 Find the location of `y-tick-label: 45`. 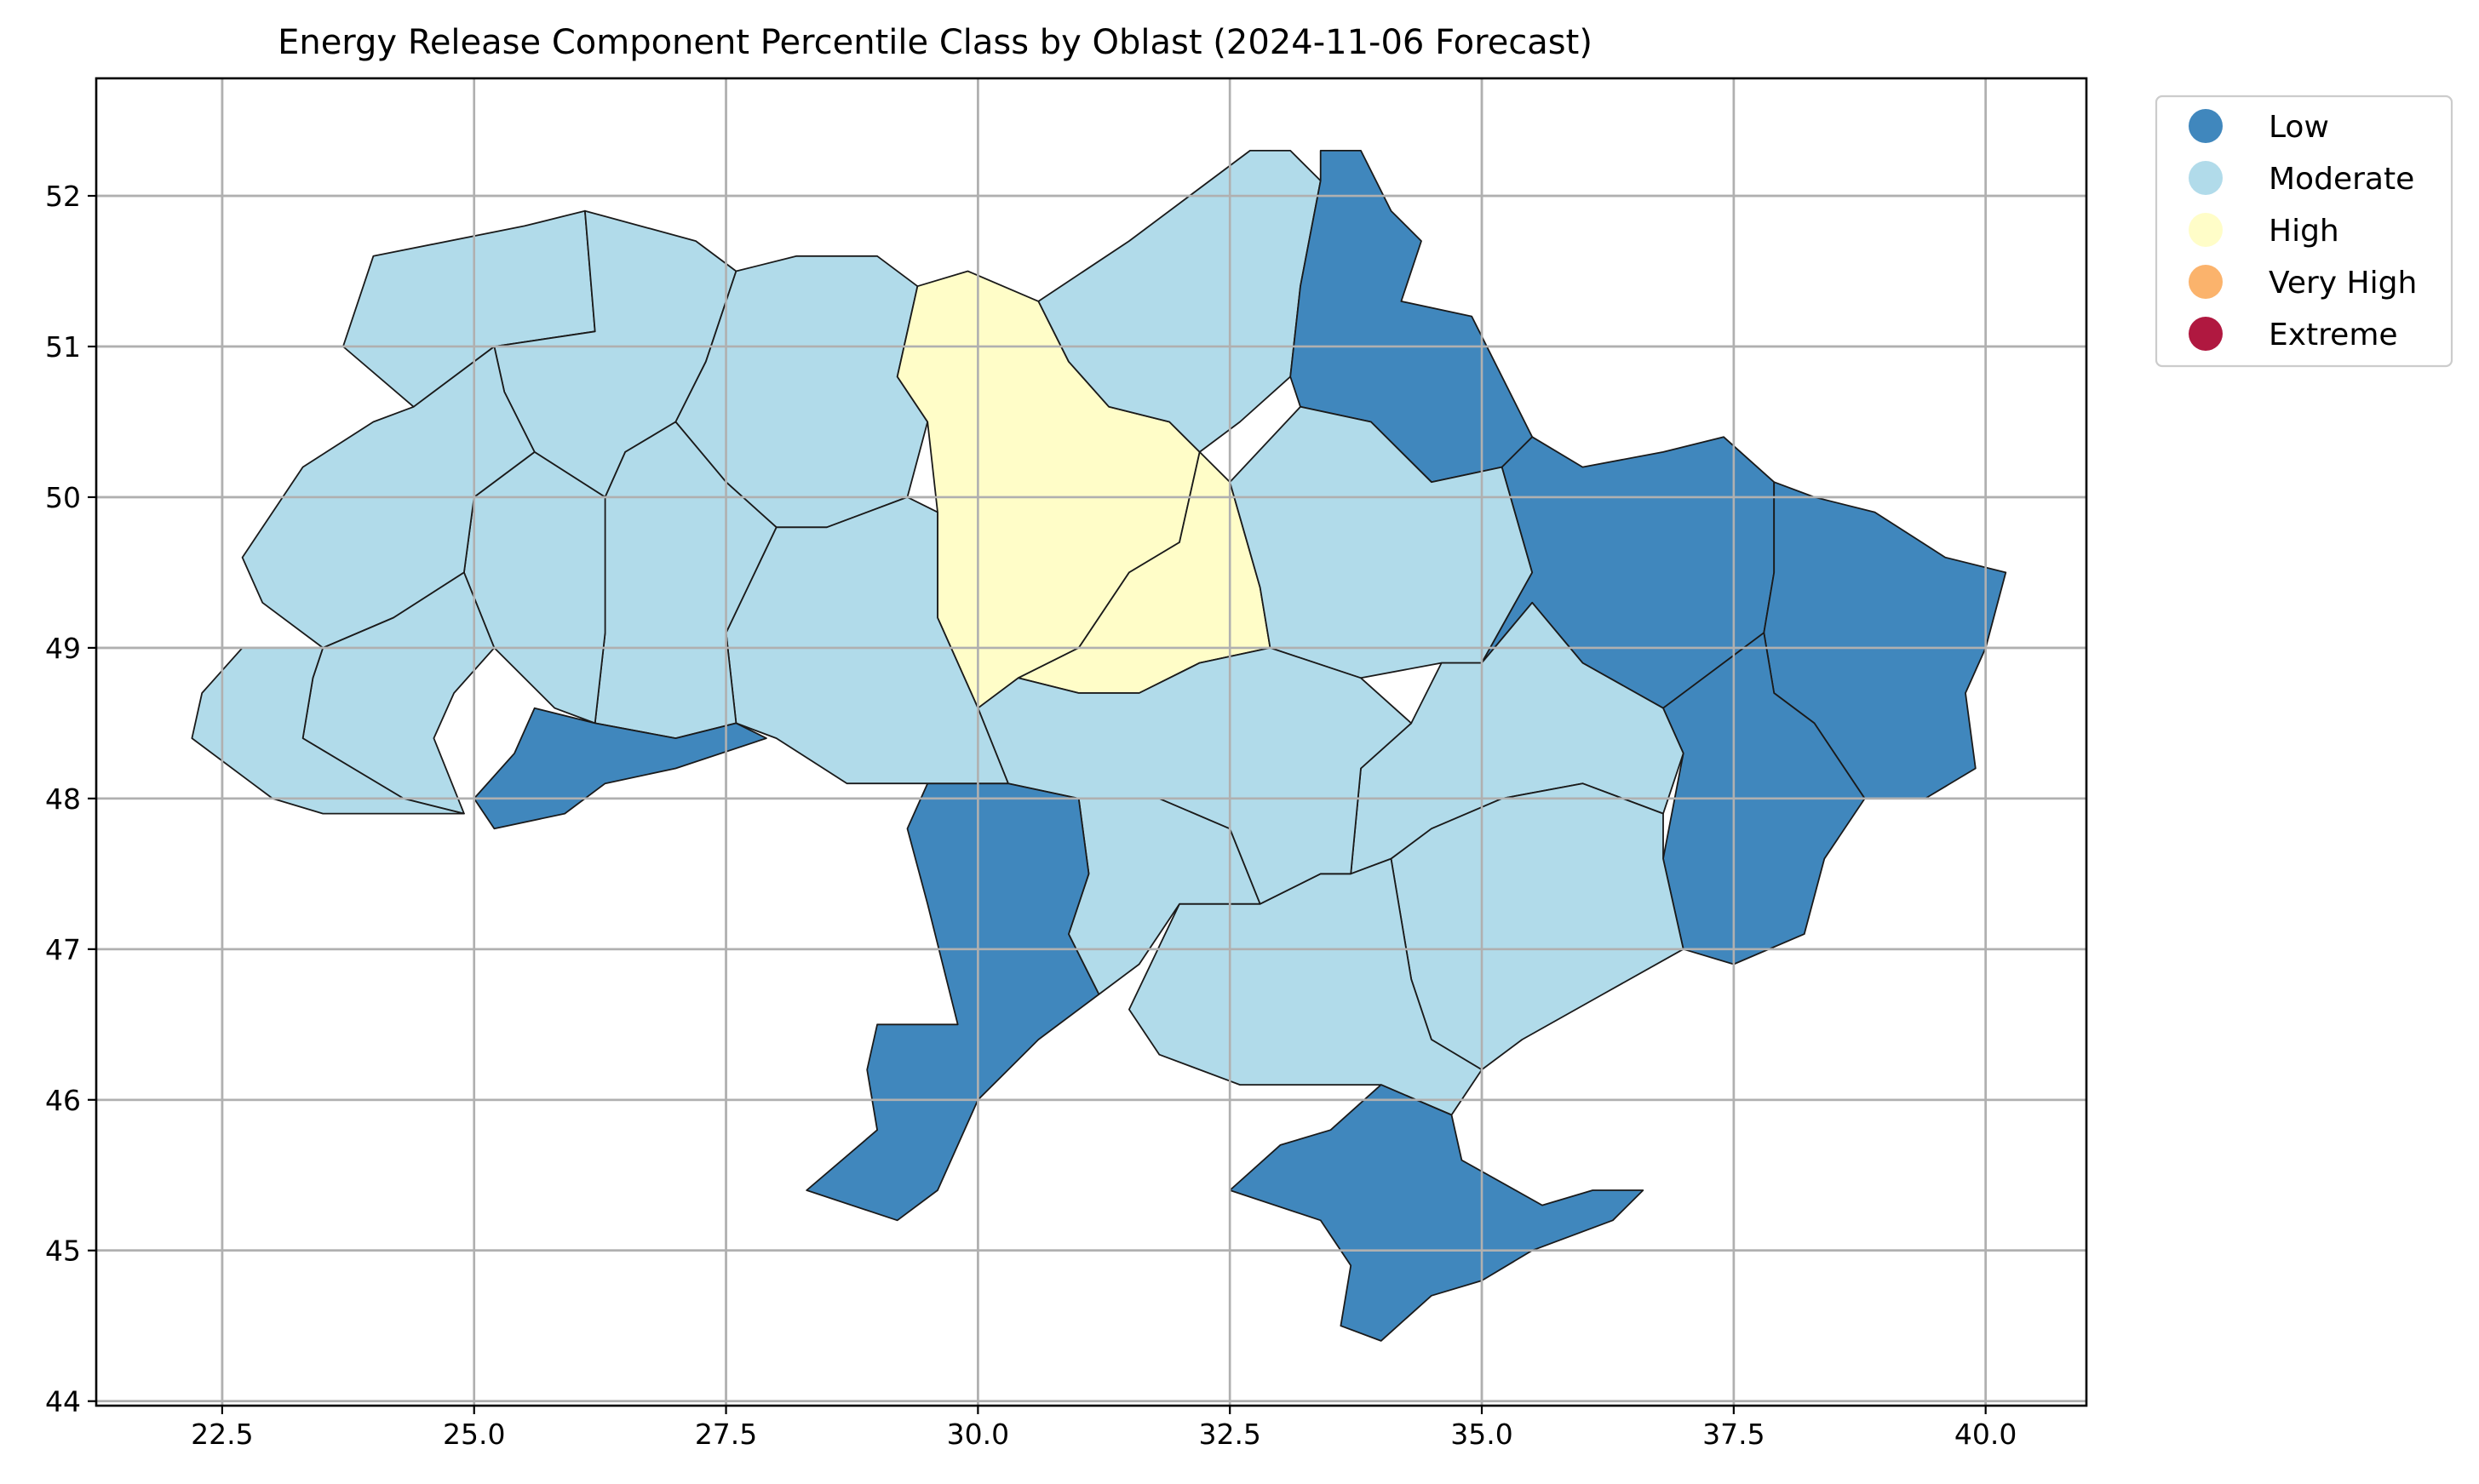

y-tick-label: 45 is located at coordinates (63, 1252).